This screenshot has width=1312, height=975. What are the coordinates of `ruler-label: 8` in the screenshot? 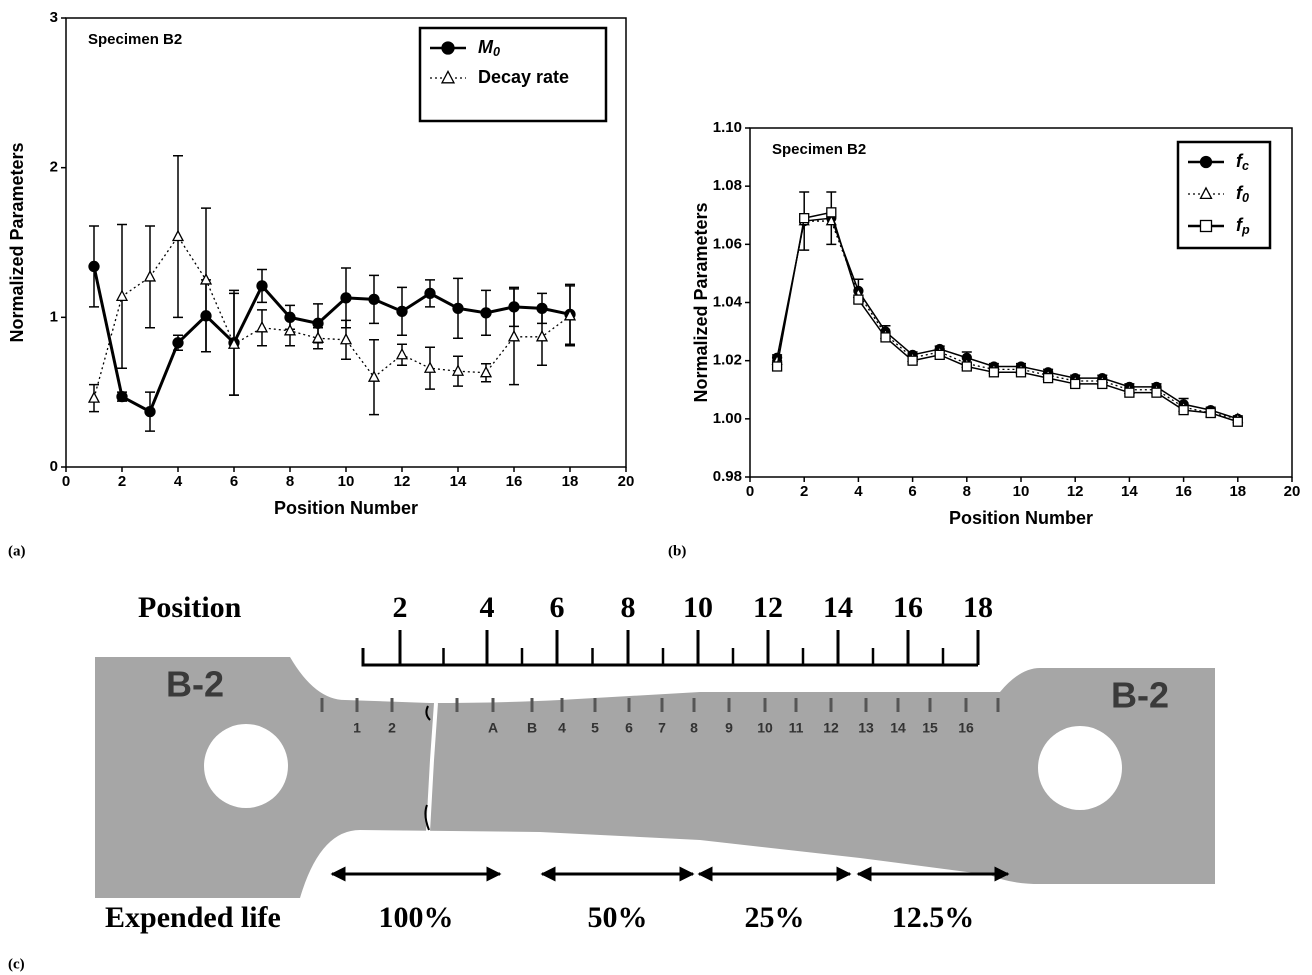 It's located at (628, 607).